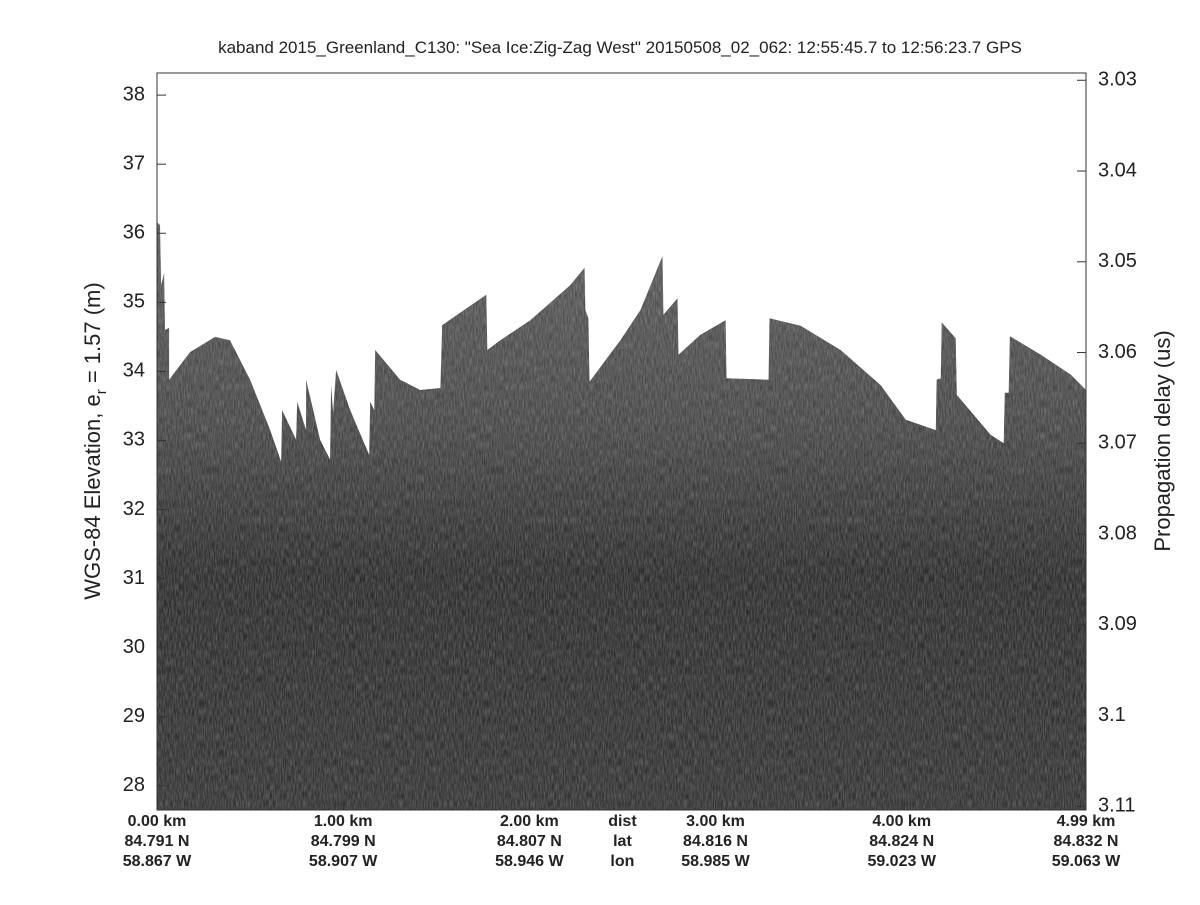 The height and width of the screenshot is (905, 1200). What do you see at coordinates (529, 841) in the screenshot?
I see `x-tick-lat: 84.807 N` at bounding box center [529, 841].